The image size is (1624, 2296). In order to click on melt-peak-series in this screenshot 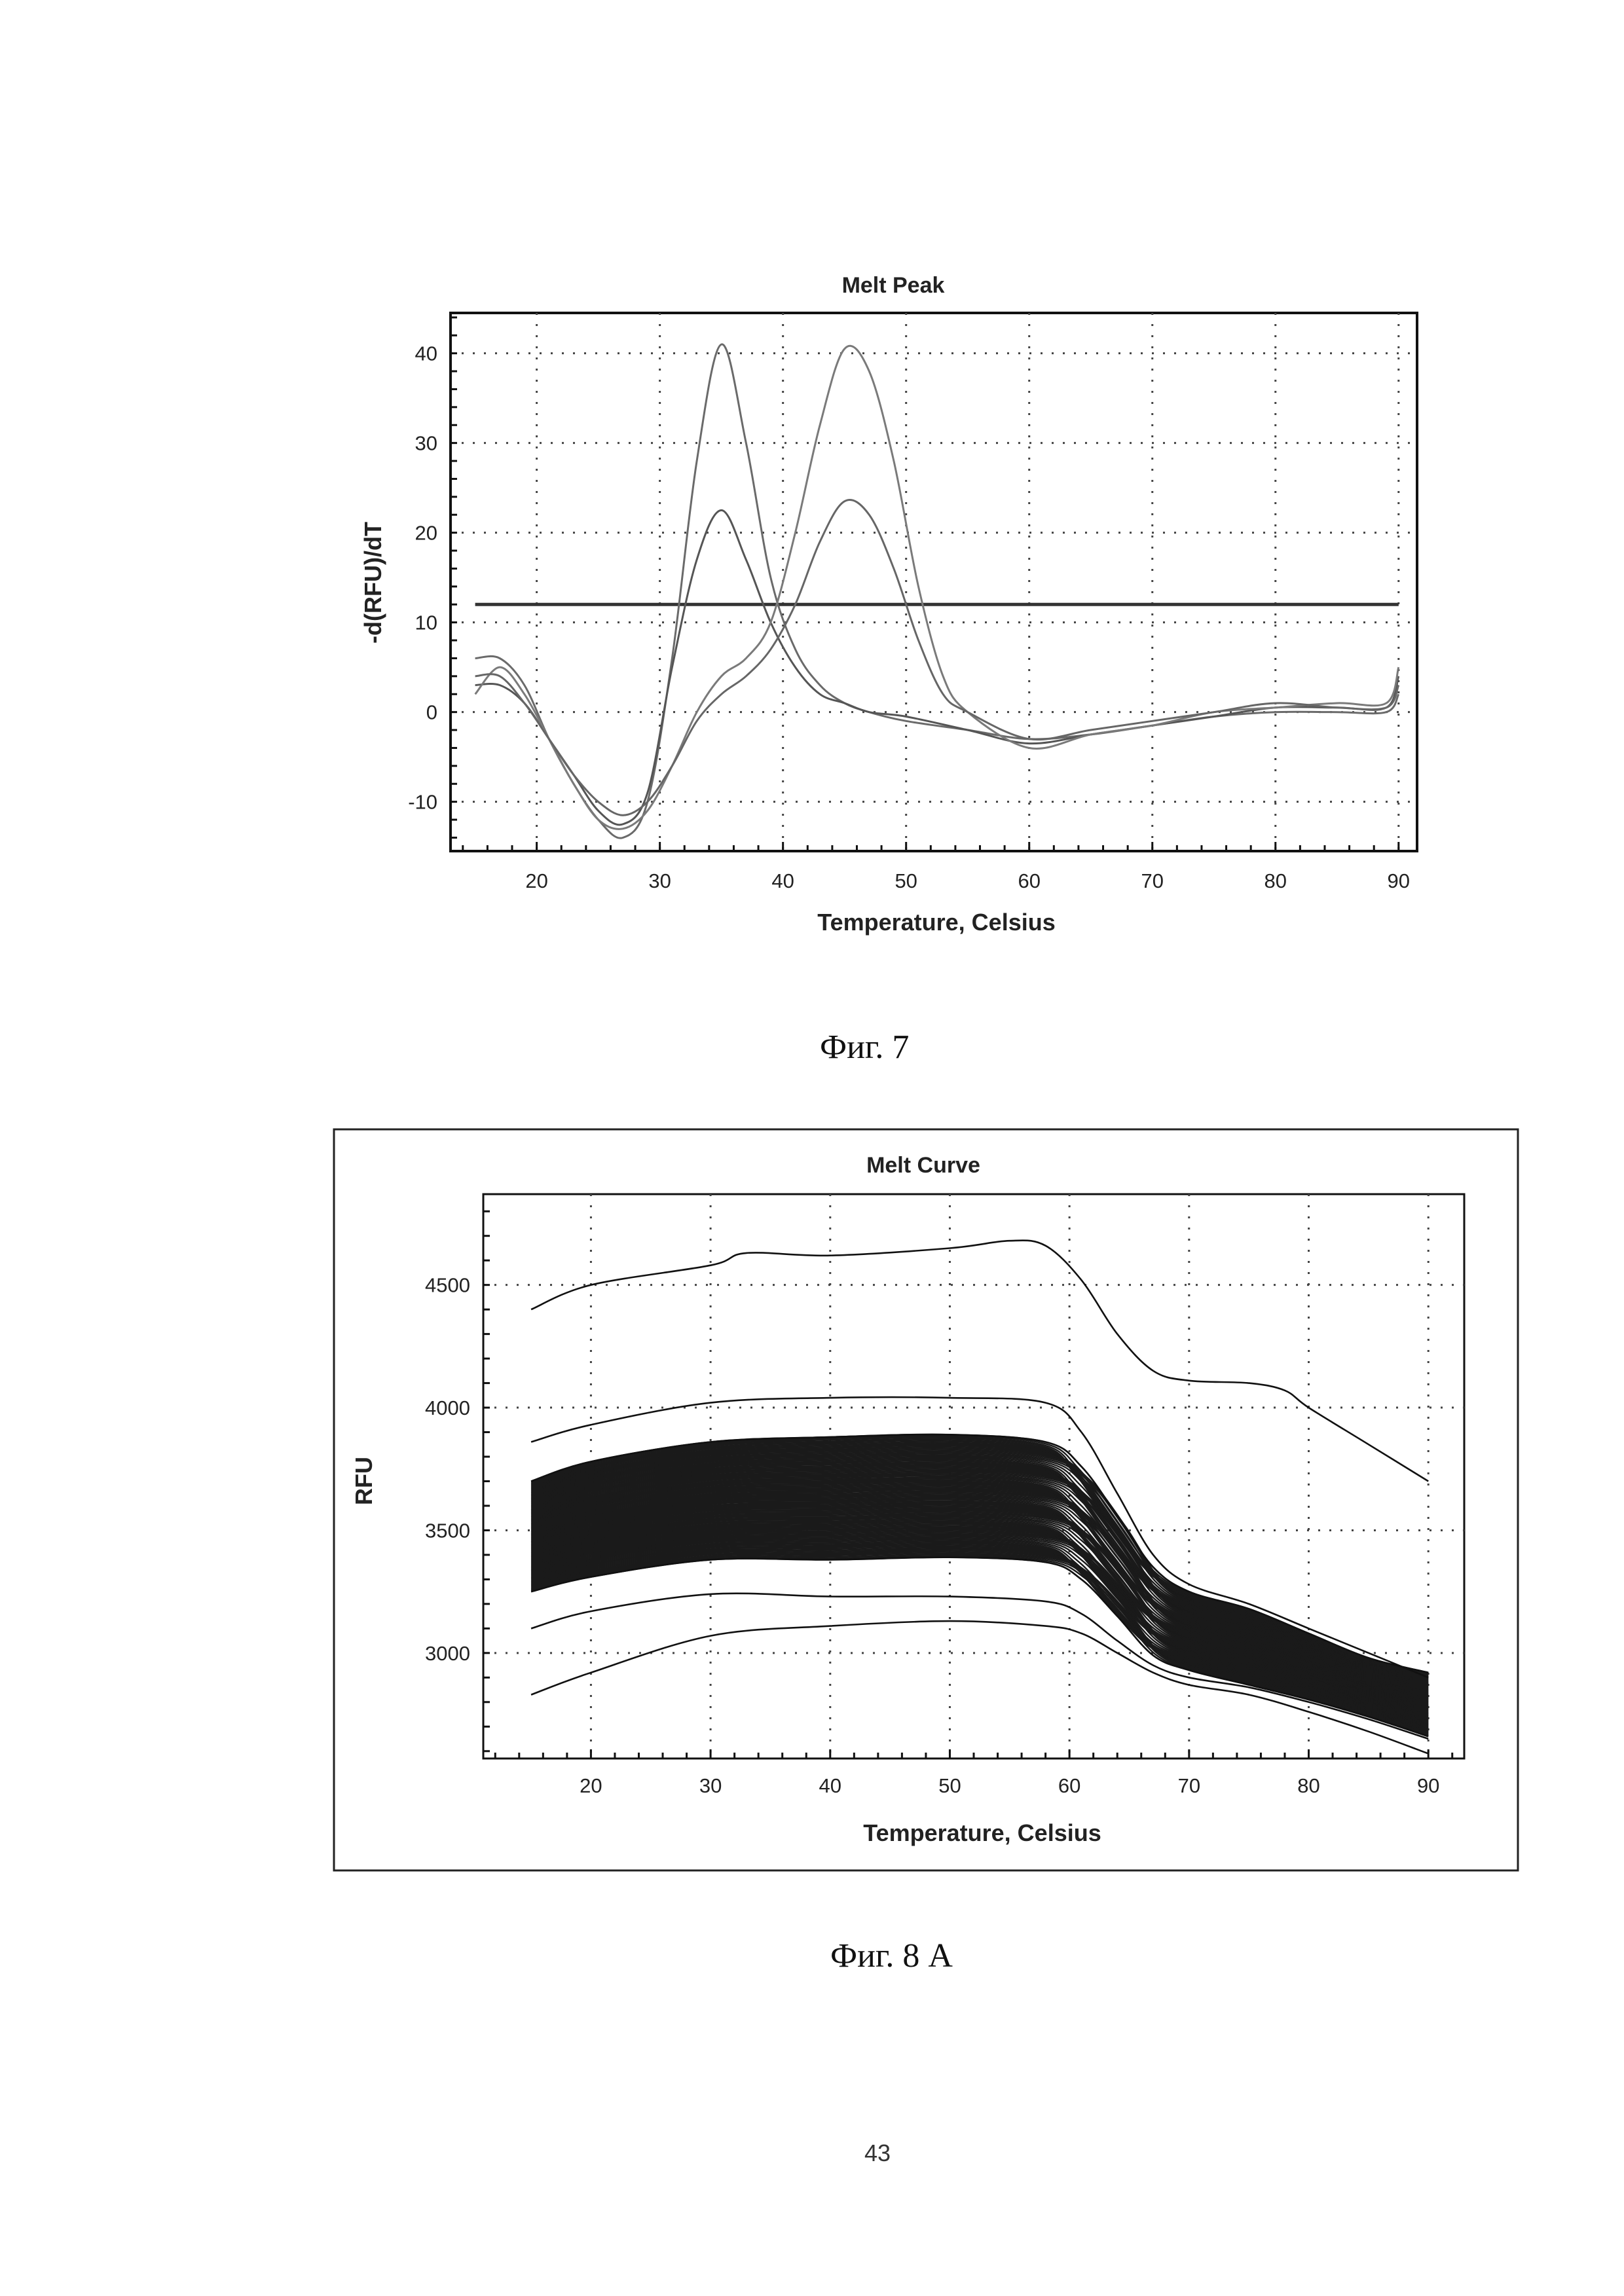, I will do `click(937, 591)`.